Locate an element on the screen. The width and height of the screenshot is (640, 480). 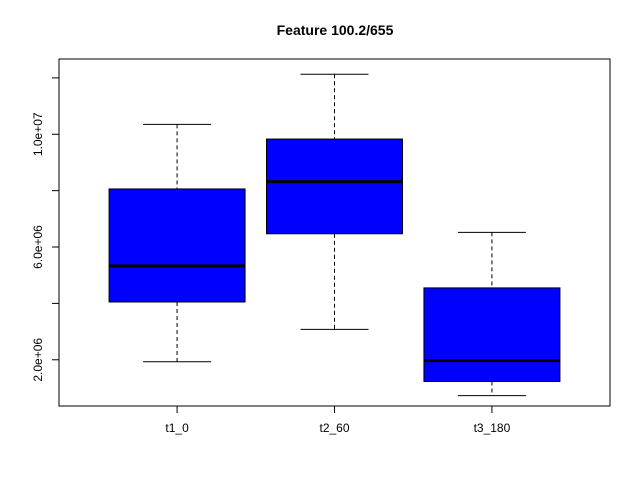
x-tick-label: t1_0 is located at coordinates (177, 428).